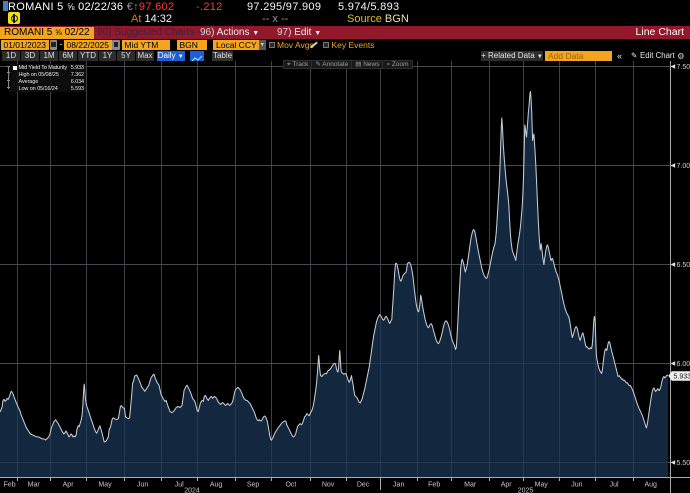 The image size is (690, 493). I want to click on svg-text: Dec, so click(363, 485).